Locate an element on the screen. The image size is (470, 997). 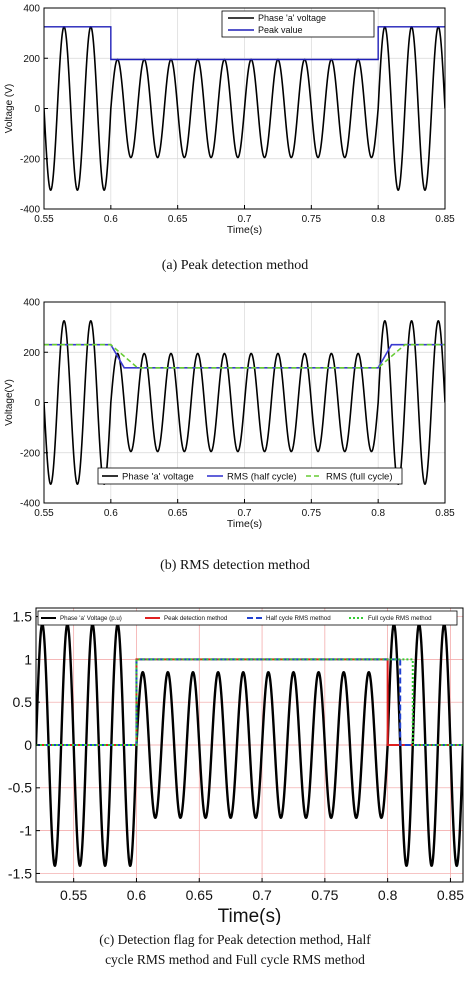
caption-a: (a) Peak detection method is located at coordinates (235, 265).